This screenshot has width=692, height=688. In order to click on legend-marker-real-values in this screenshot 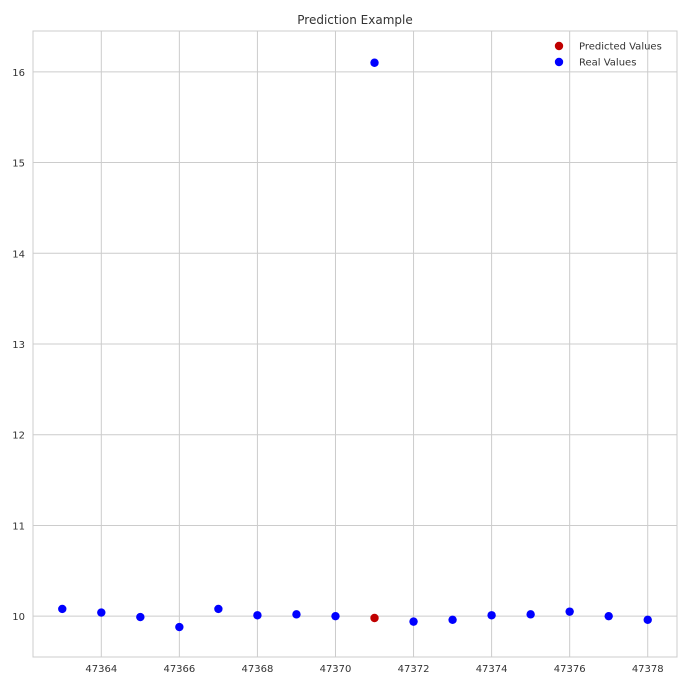, I will do `click(559, 62)`.